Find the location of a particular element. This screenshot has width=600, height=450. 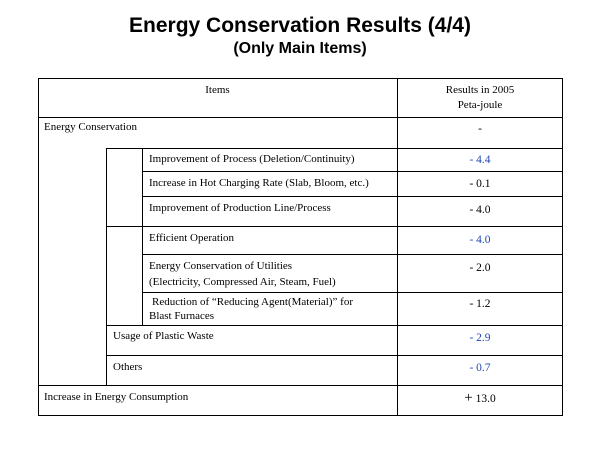

row-label-plastic-waste: Usage of Plastic Waste is located at coordinates (163, 336).